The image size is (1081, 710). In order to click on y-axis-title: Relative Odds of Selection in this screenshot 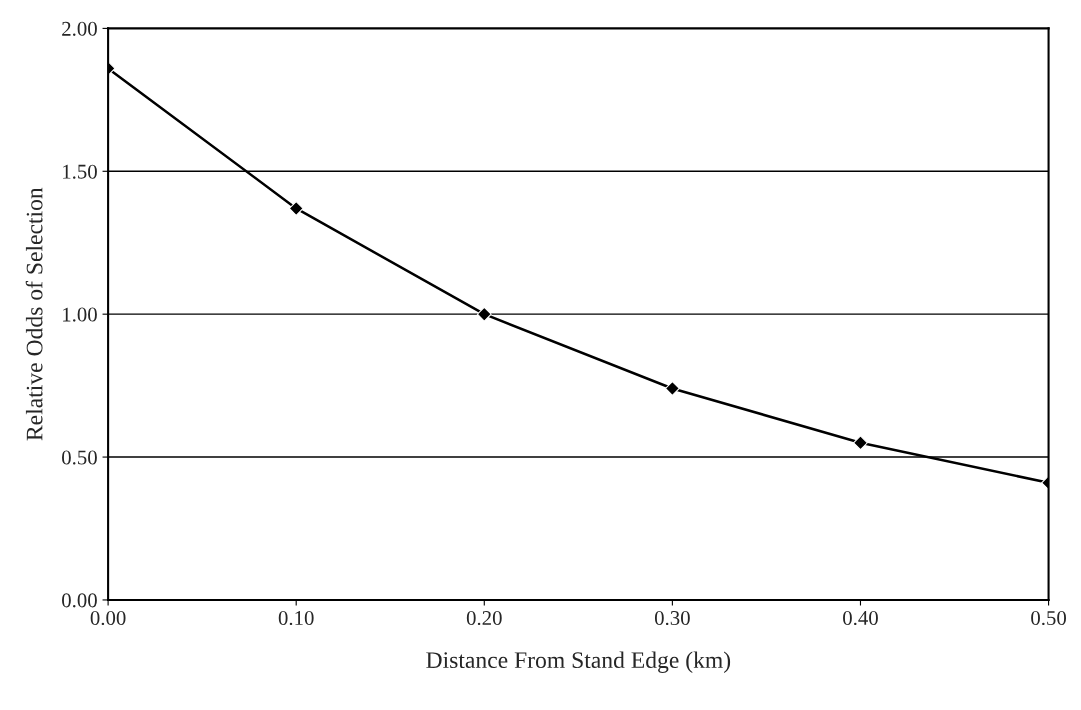, I will do `click(34, 314)`.